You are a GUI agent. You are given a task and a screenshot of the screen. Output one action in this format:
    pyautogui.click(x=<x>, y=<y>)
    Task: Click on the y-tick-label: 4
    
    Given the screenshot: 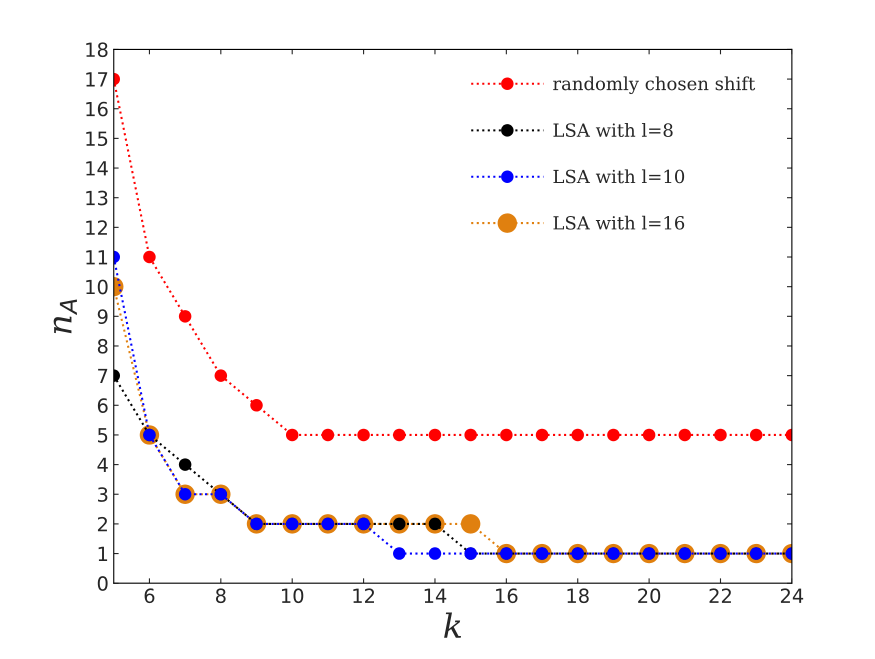 What is the action you would take?
    pyautogui.click(x=102, y=465)
    